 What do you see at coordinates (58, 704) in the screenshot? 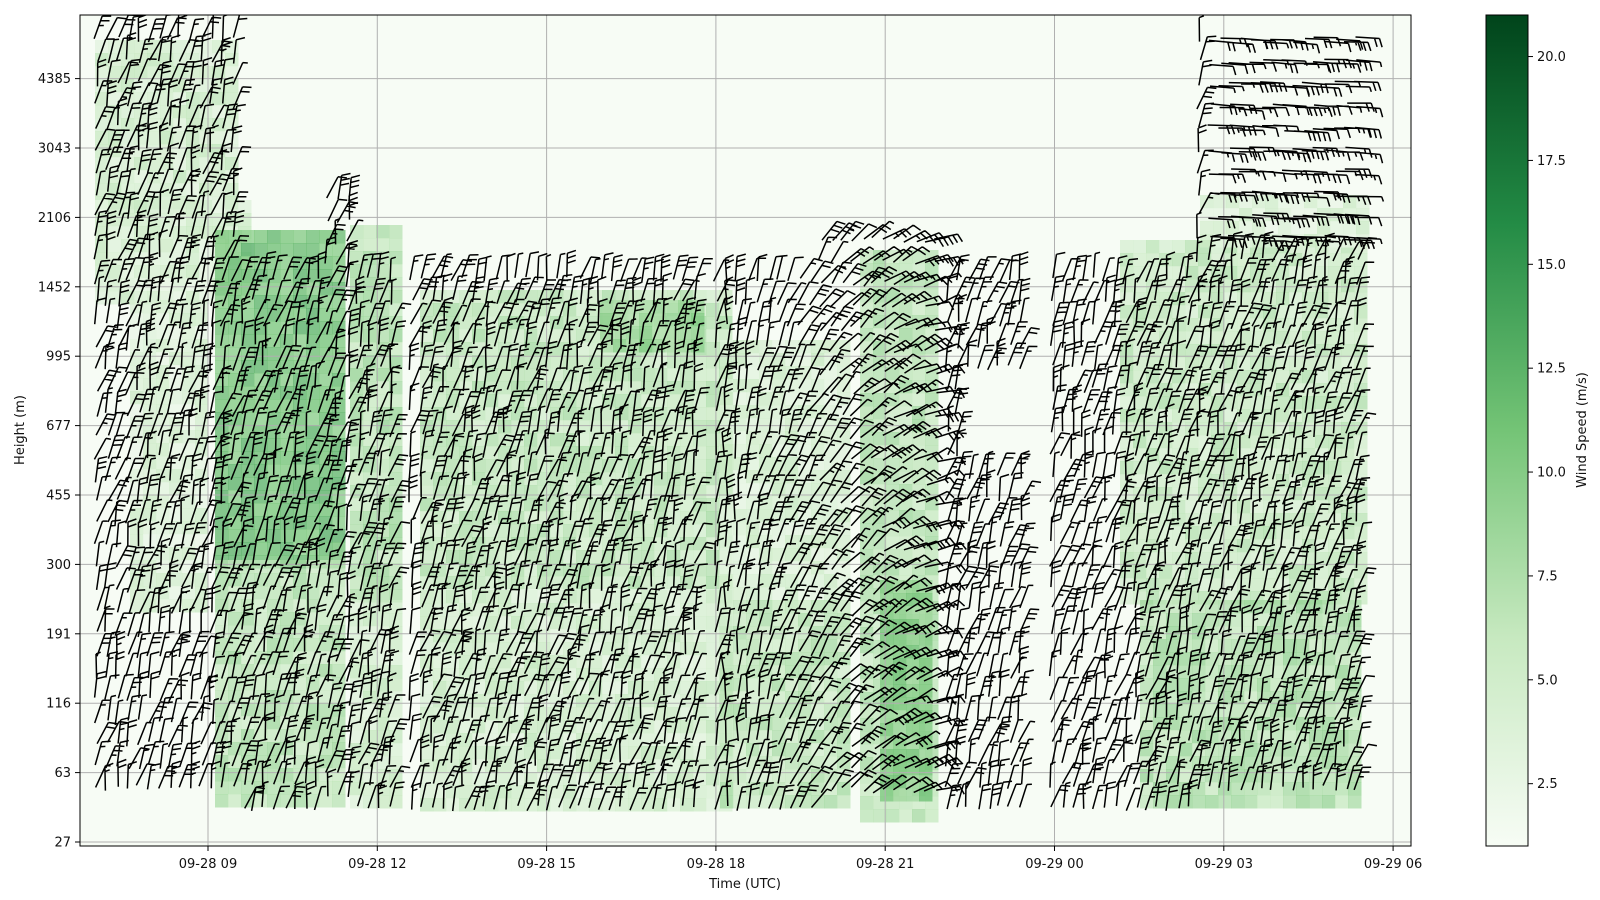
I see `y-tick-label: 116` at bounding box center [58, 704].